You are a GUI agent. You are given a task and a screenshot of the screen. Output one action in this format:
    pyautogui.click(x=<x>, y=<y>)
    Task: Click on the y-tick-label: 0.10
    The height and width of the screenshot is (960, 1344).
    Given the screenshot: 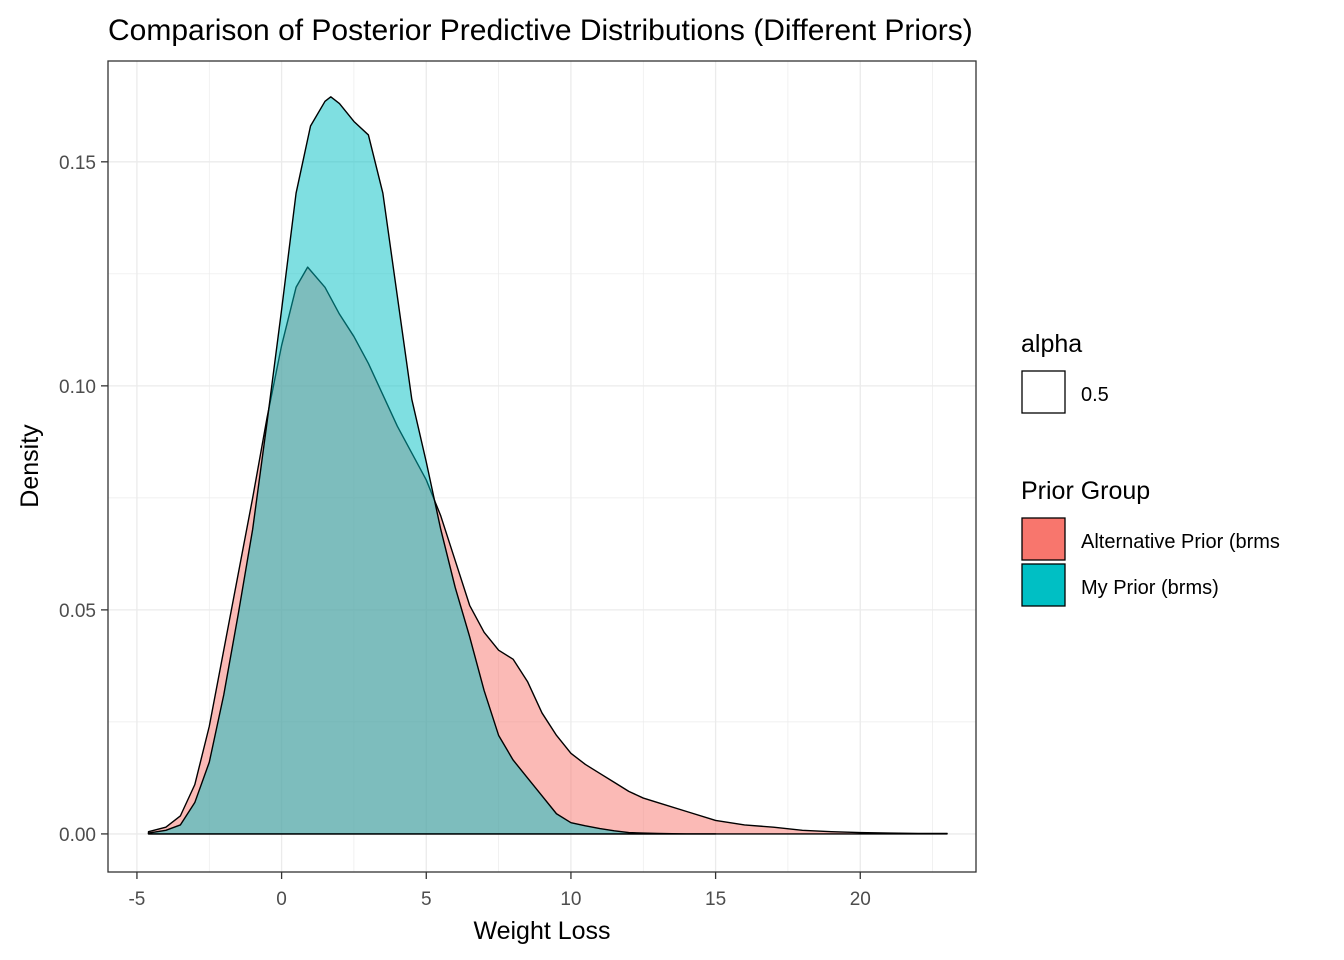 What is the action you would take?
    pyautogui.click(x=77, y=387)
    